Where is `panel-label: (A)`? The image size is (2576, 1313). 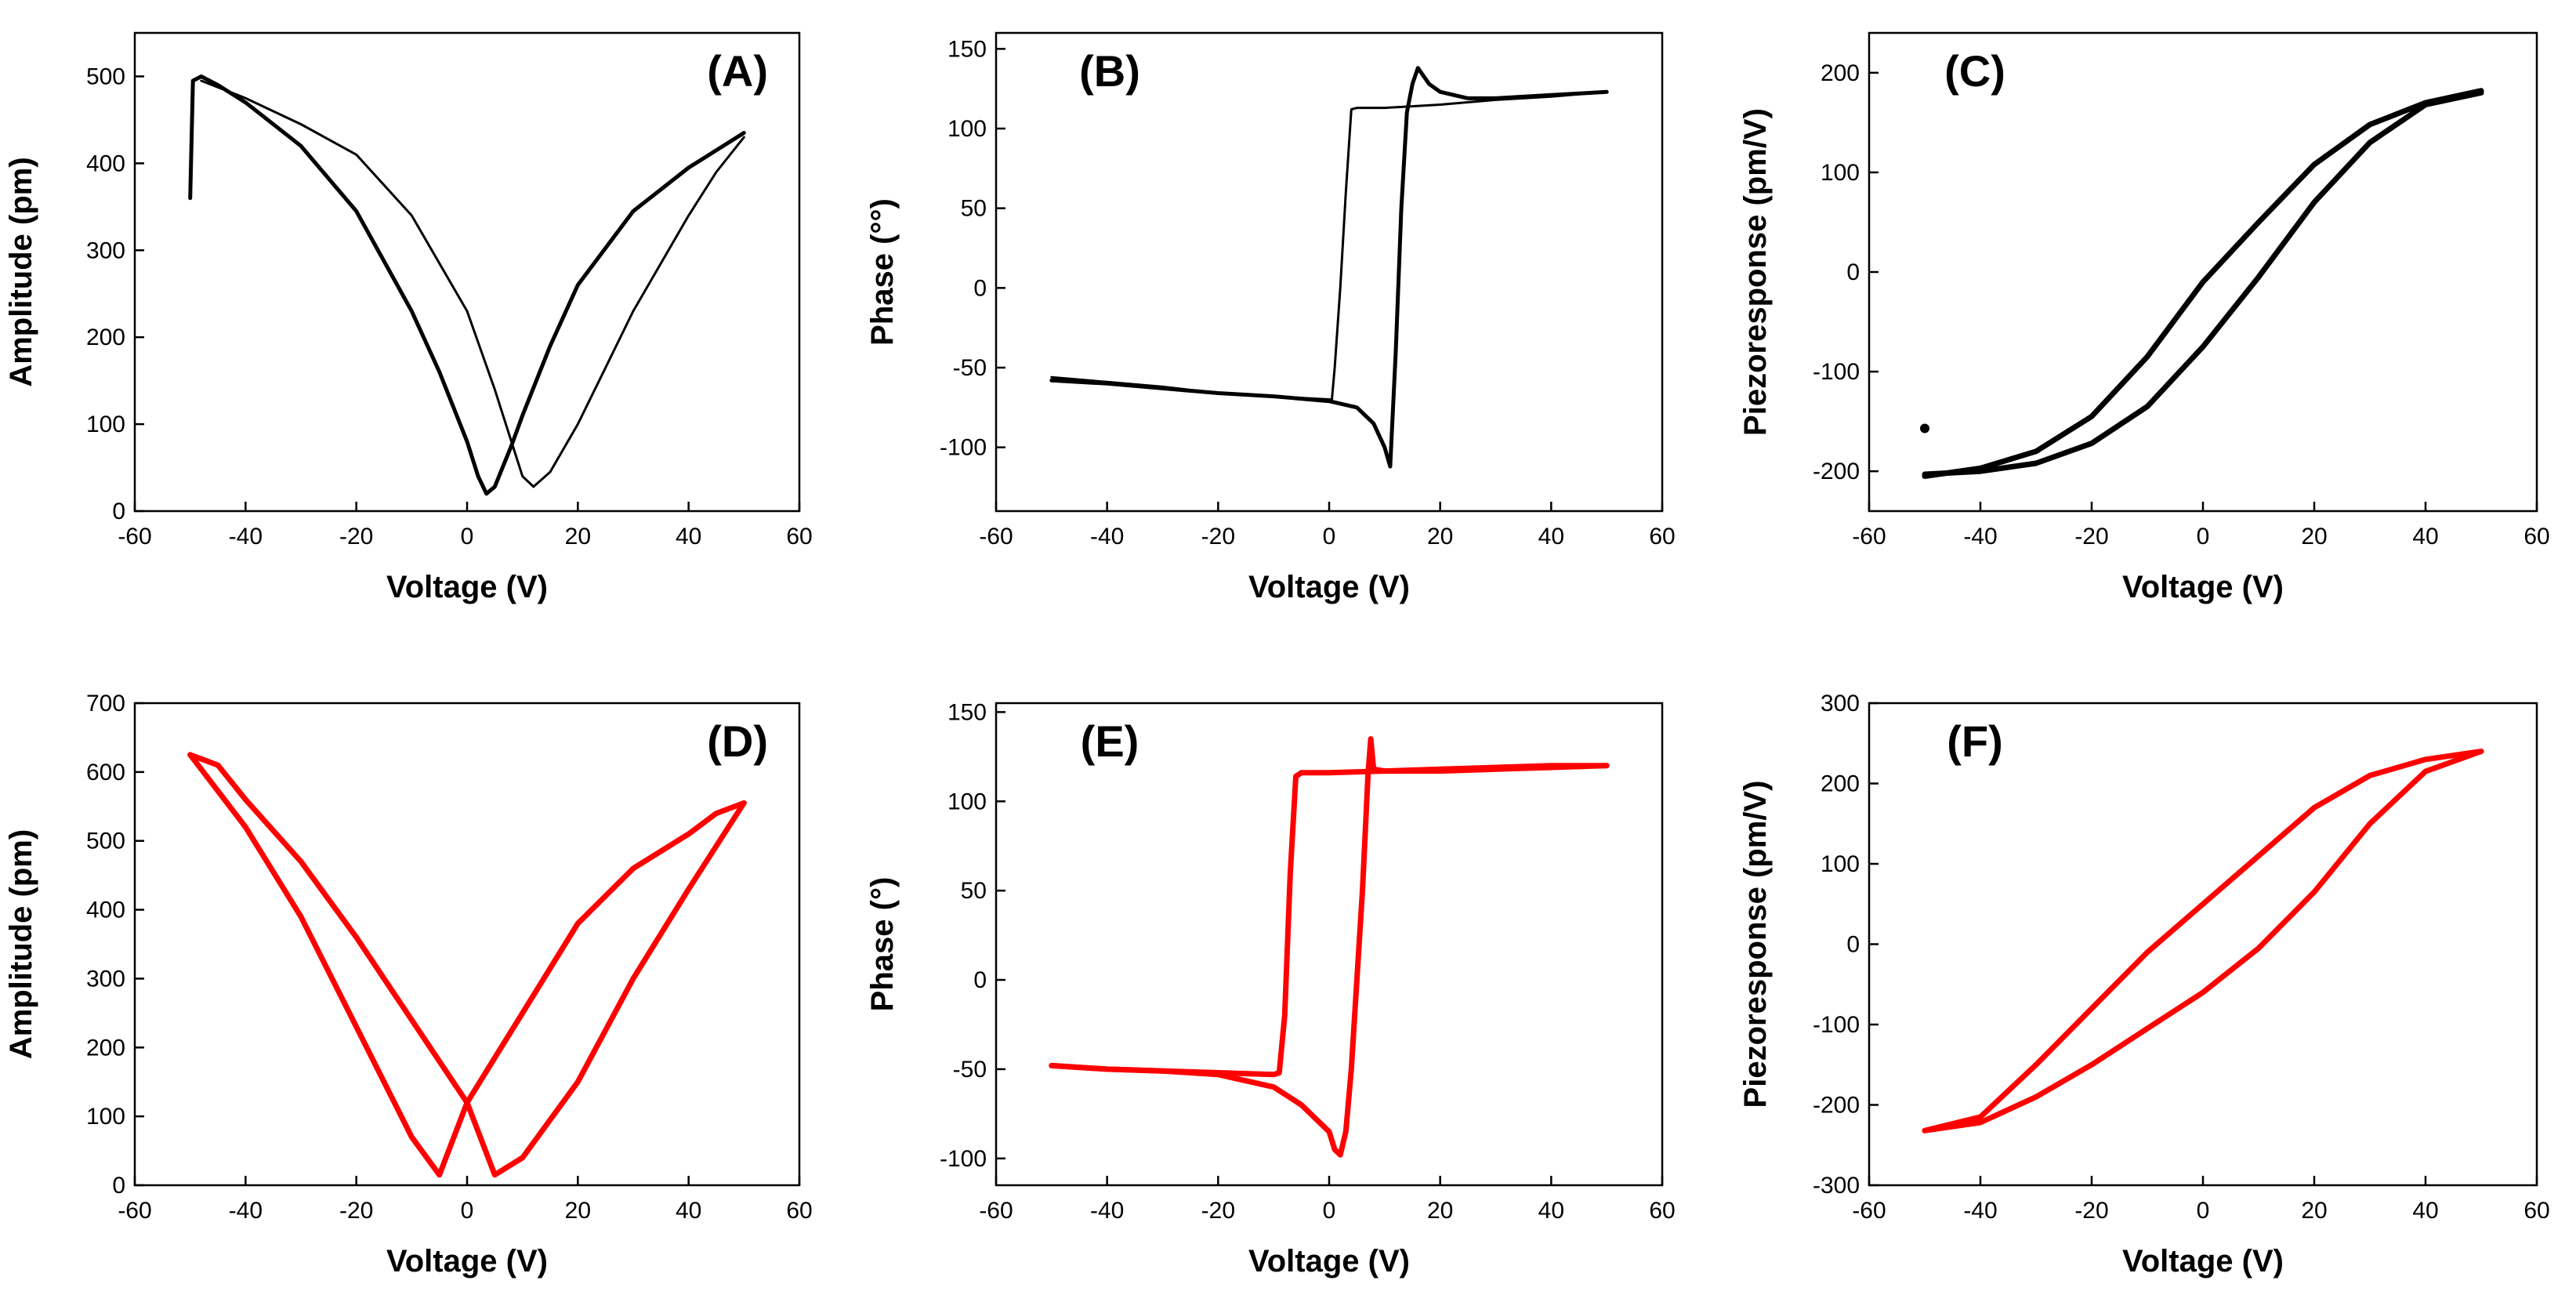 panel-label: (A) is located at coordinates (737, 71).